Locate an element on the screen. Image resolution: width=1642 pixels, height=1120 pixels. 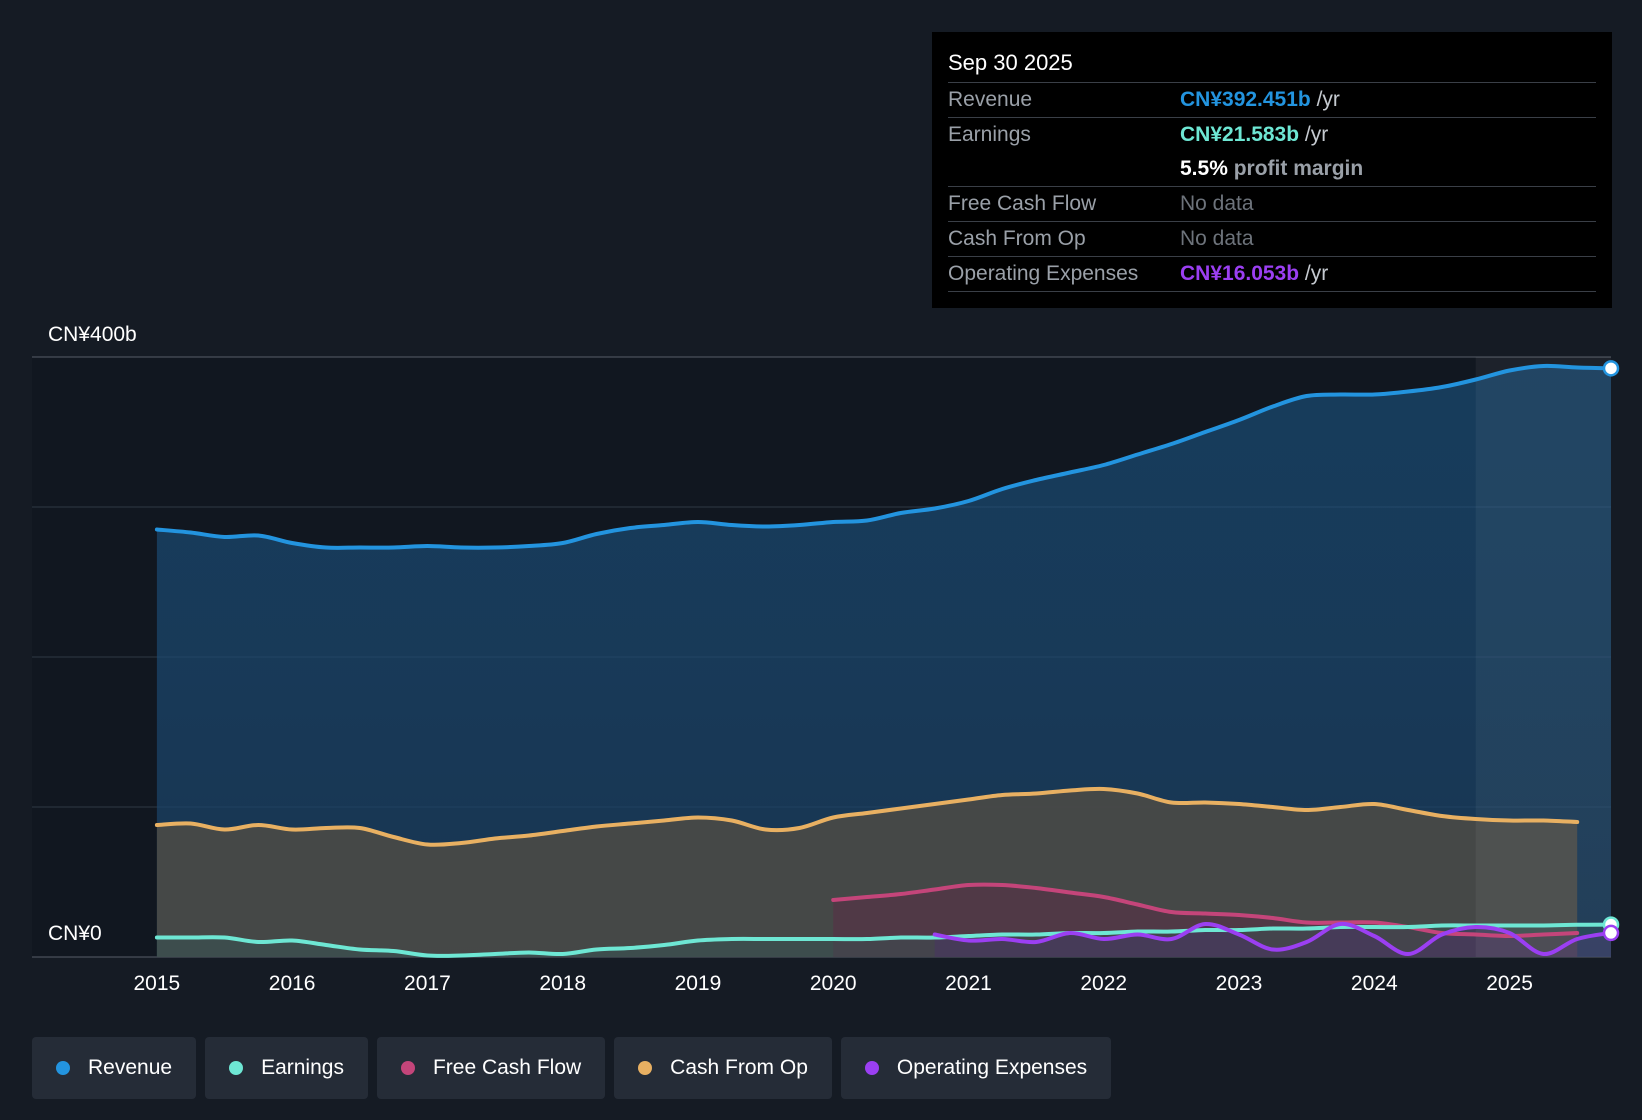
tooltip-key: Cash From Op is located at coordinates (1017, 238).